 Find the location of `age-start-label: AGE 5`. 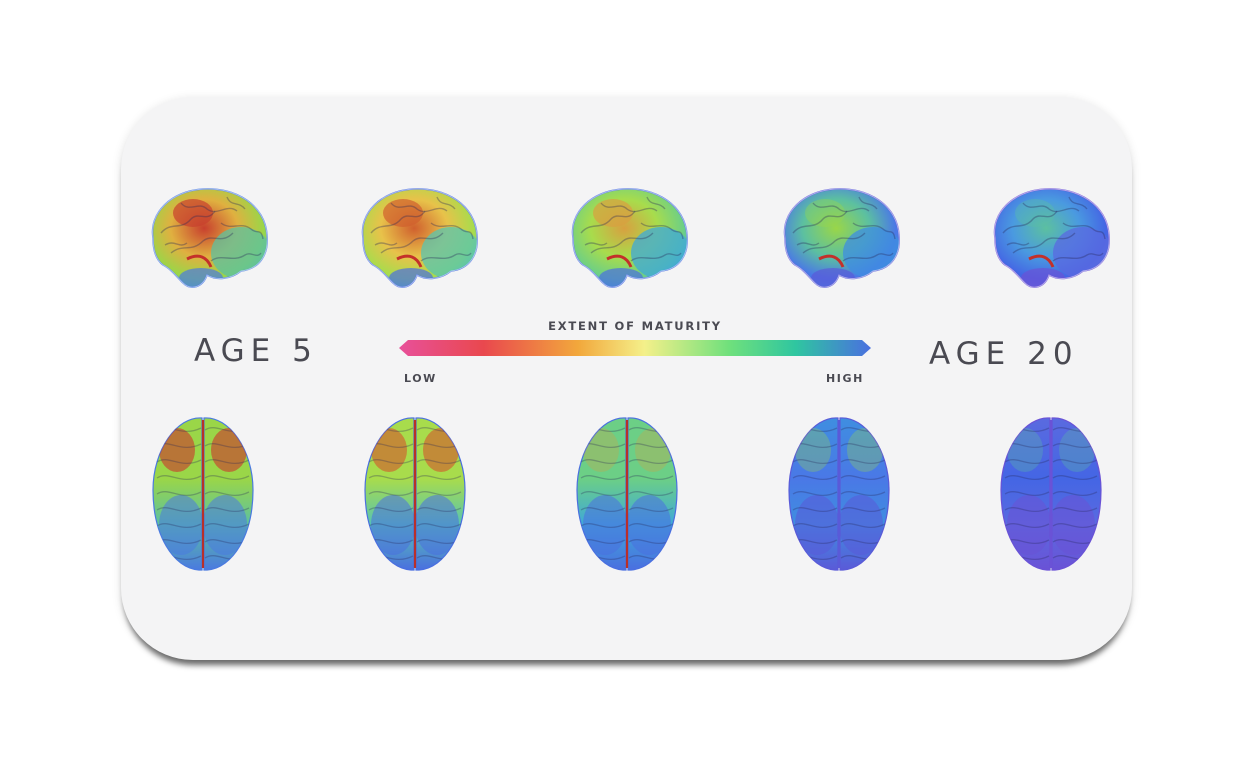

age-start-label: AGE 5 is located at coordinates (256, 351).